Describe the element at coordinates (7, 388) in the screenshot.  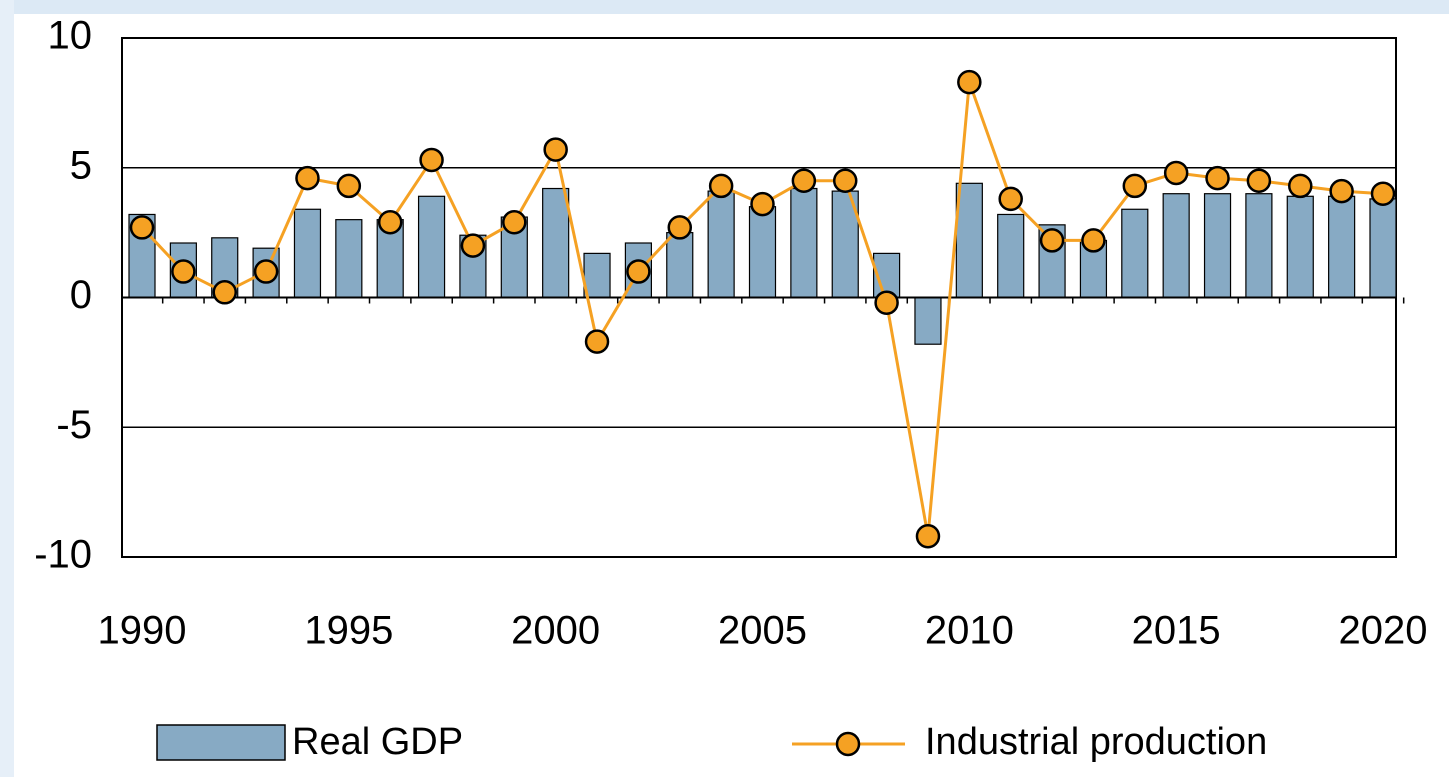
I see `slide-edge` at that location.